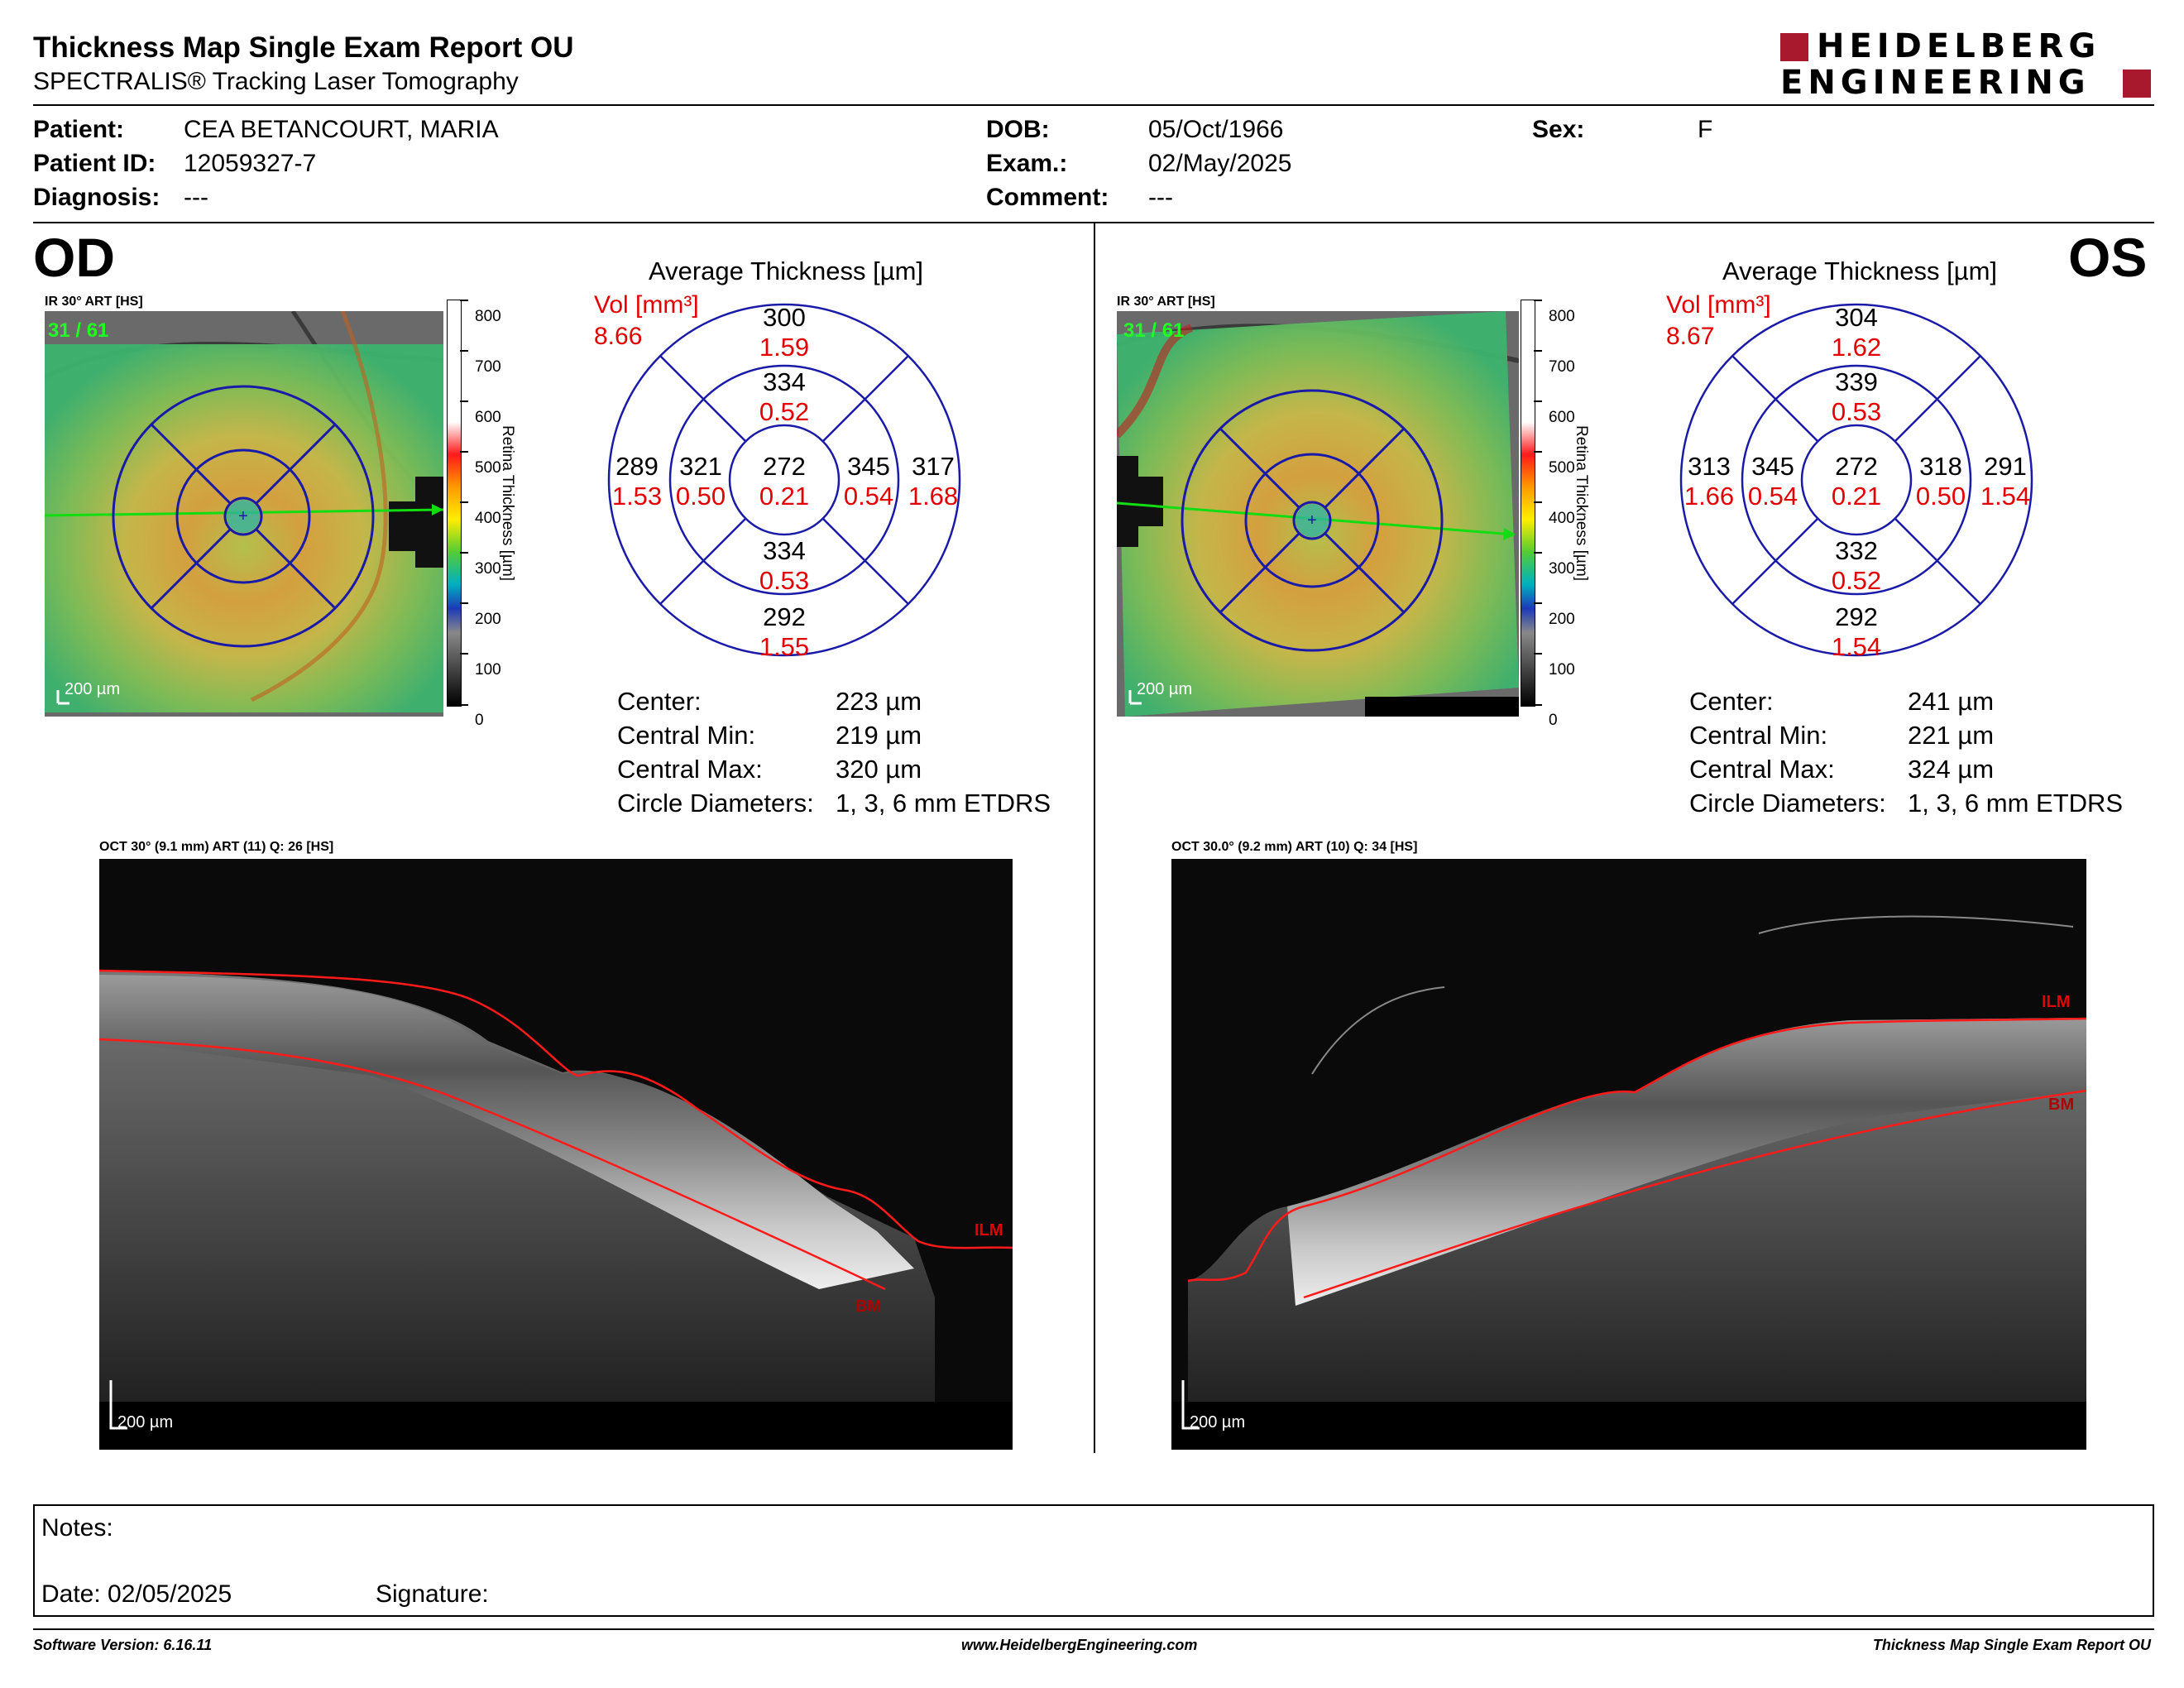  Describe the element at coordinates (1528, 503) in the screenshot. I see `os-colorbar` at that location.